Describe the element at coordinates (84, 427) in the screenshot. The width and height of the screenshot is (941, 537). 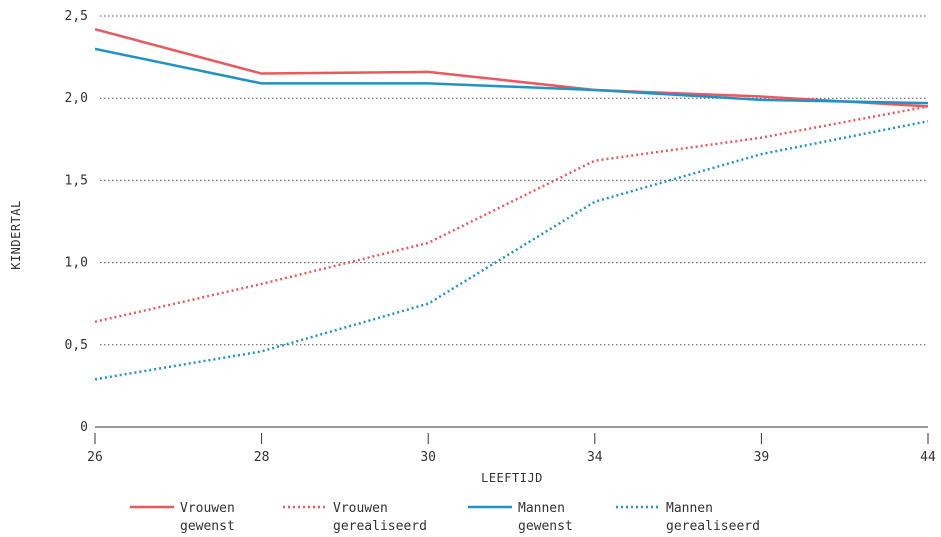
I see `y-tick-label: 0` at that location.